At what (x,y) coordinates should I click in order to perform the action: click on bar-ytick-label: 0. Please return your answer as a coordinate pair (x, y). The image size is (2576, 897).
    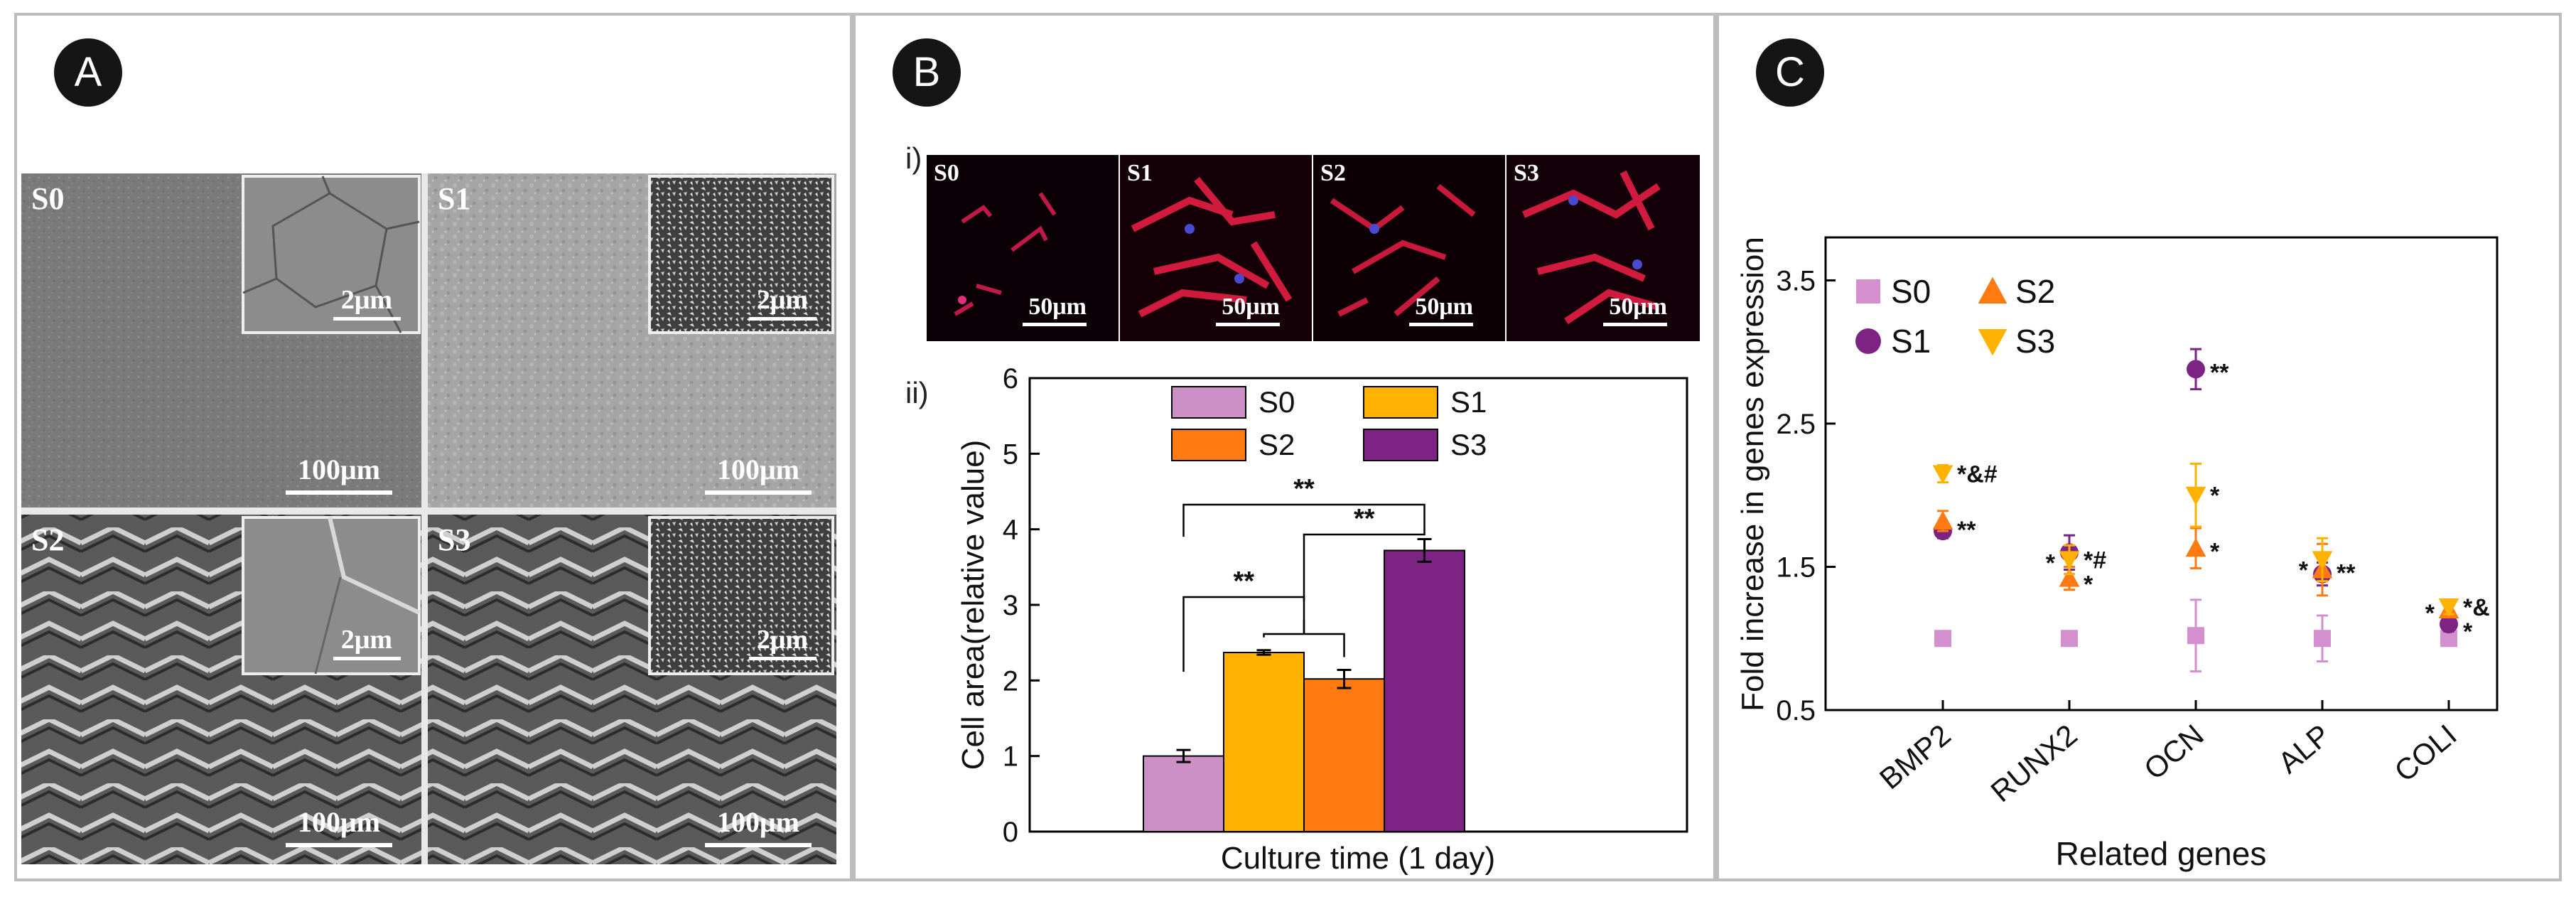
    Looking at the image, I should click on (1010, 832).